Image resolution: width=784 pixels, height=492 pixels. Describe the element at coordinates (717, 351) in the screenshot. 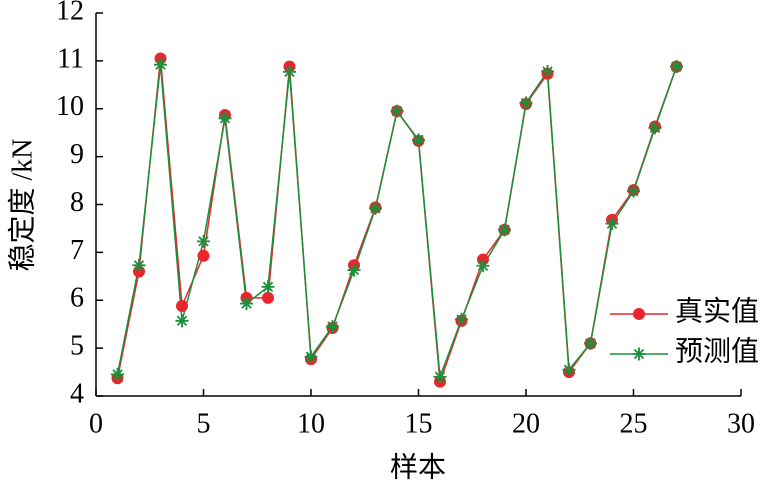

I see `legend-label: 预测值` at that location.